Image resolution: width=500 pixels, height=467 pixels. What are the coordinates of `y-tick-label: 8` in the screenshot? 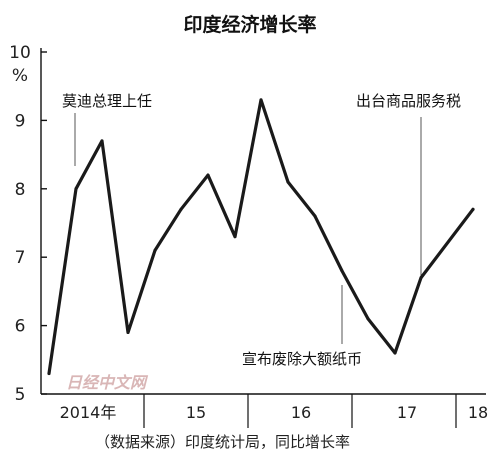 It's located at (20, 190).